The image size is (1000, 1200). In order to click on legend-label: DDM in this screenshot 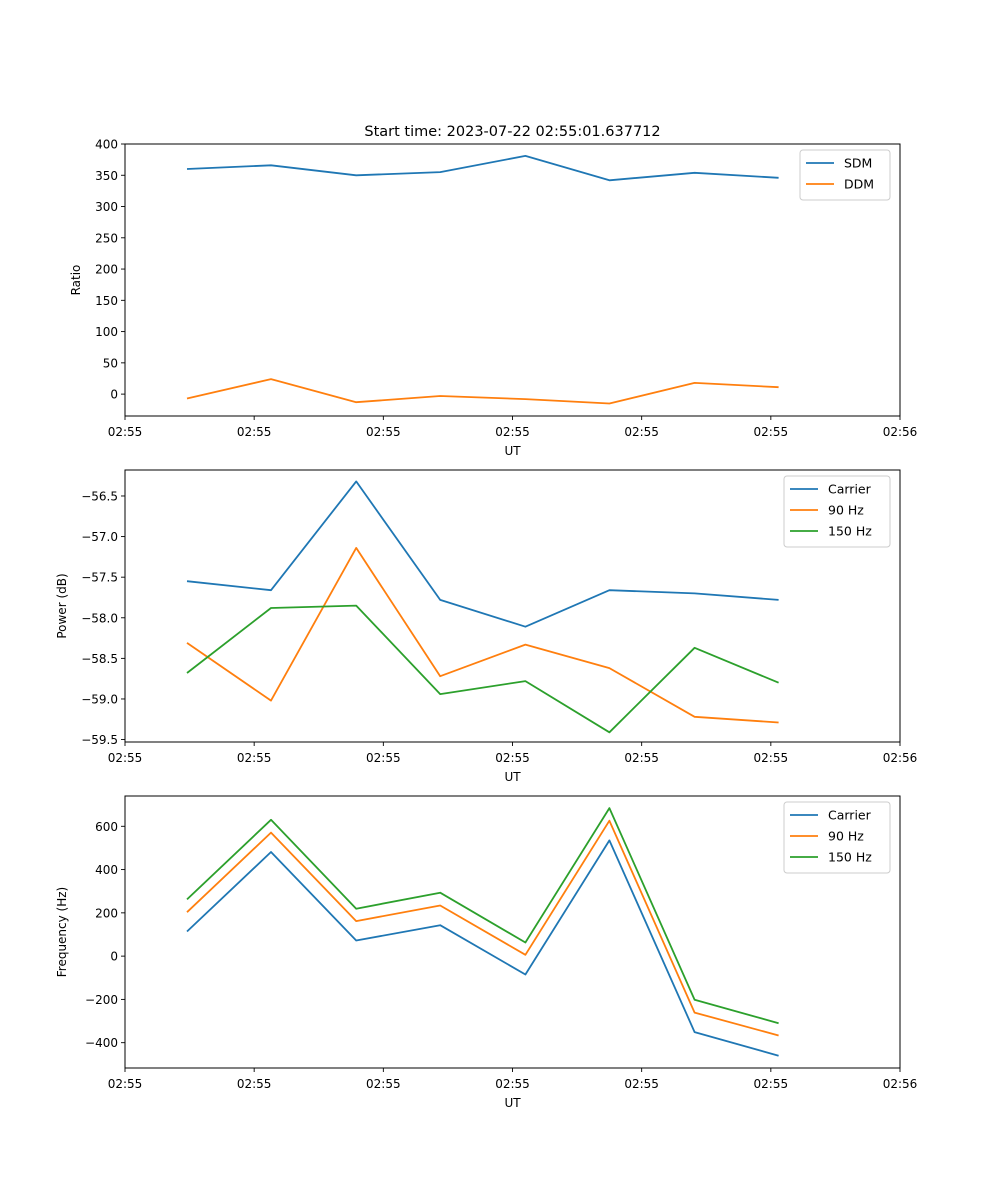, I will do `click(859, 184)`.